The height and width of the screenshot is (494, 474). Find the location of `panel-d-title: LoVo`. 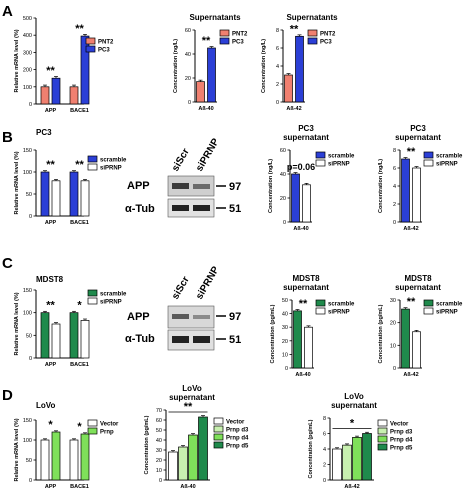

panel-d-title: LoVo is located at coordinates (46, 405).